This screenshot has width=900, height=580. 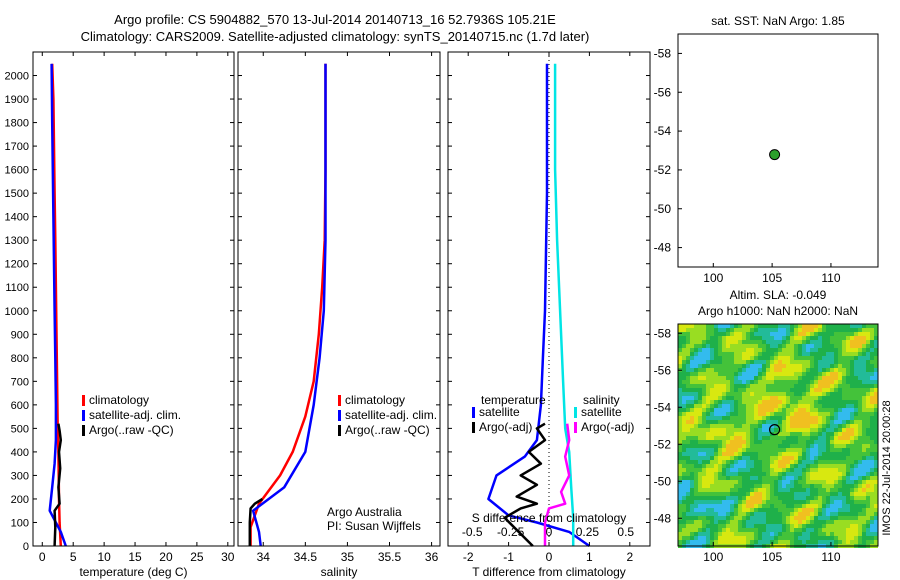 What do you see at coordinates (256, 521) in the screenshot?
I see `salinity-series-argo-raw-qc-` at bounding box center [256, 521].